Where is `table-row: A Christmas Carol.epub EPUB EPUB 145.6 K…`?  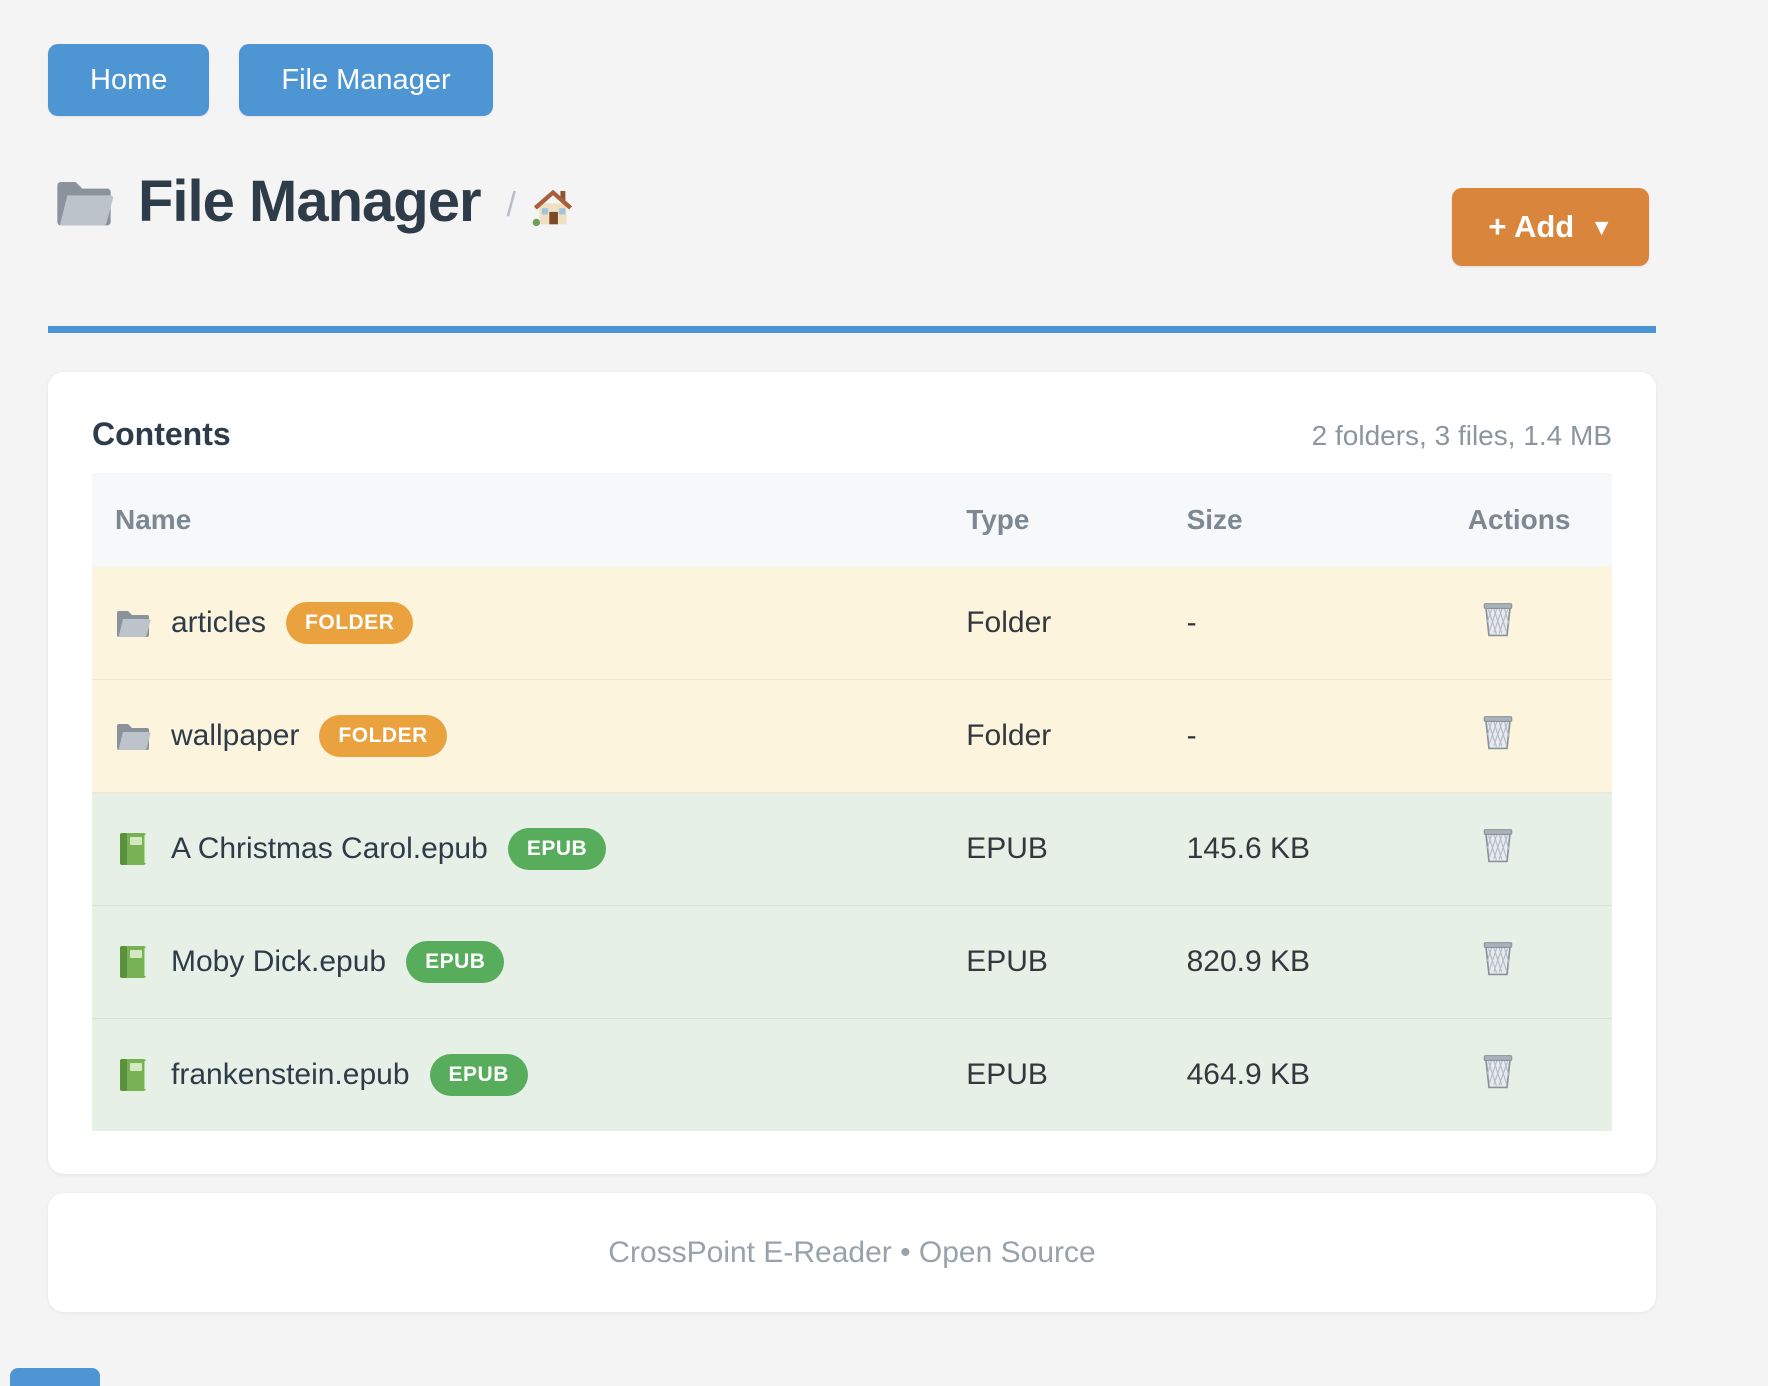 table-row: A Christmas Carol.epub EPUB EPUB 145.6 K… is located at coordinates (852, 849).